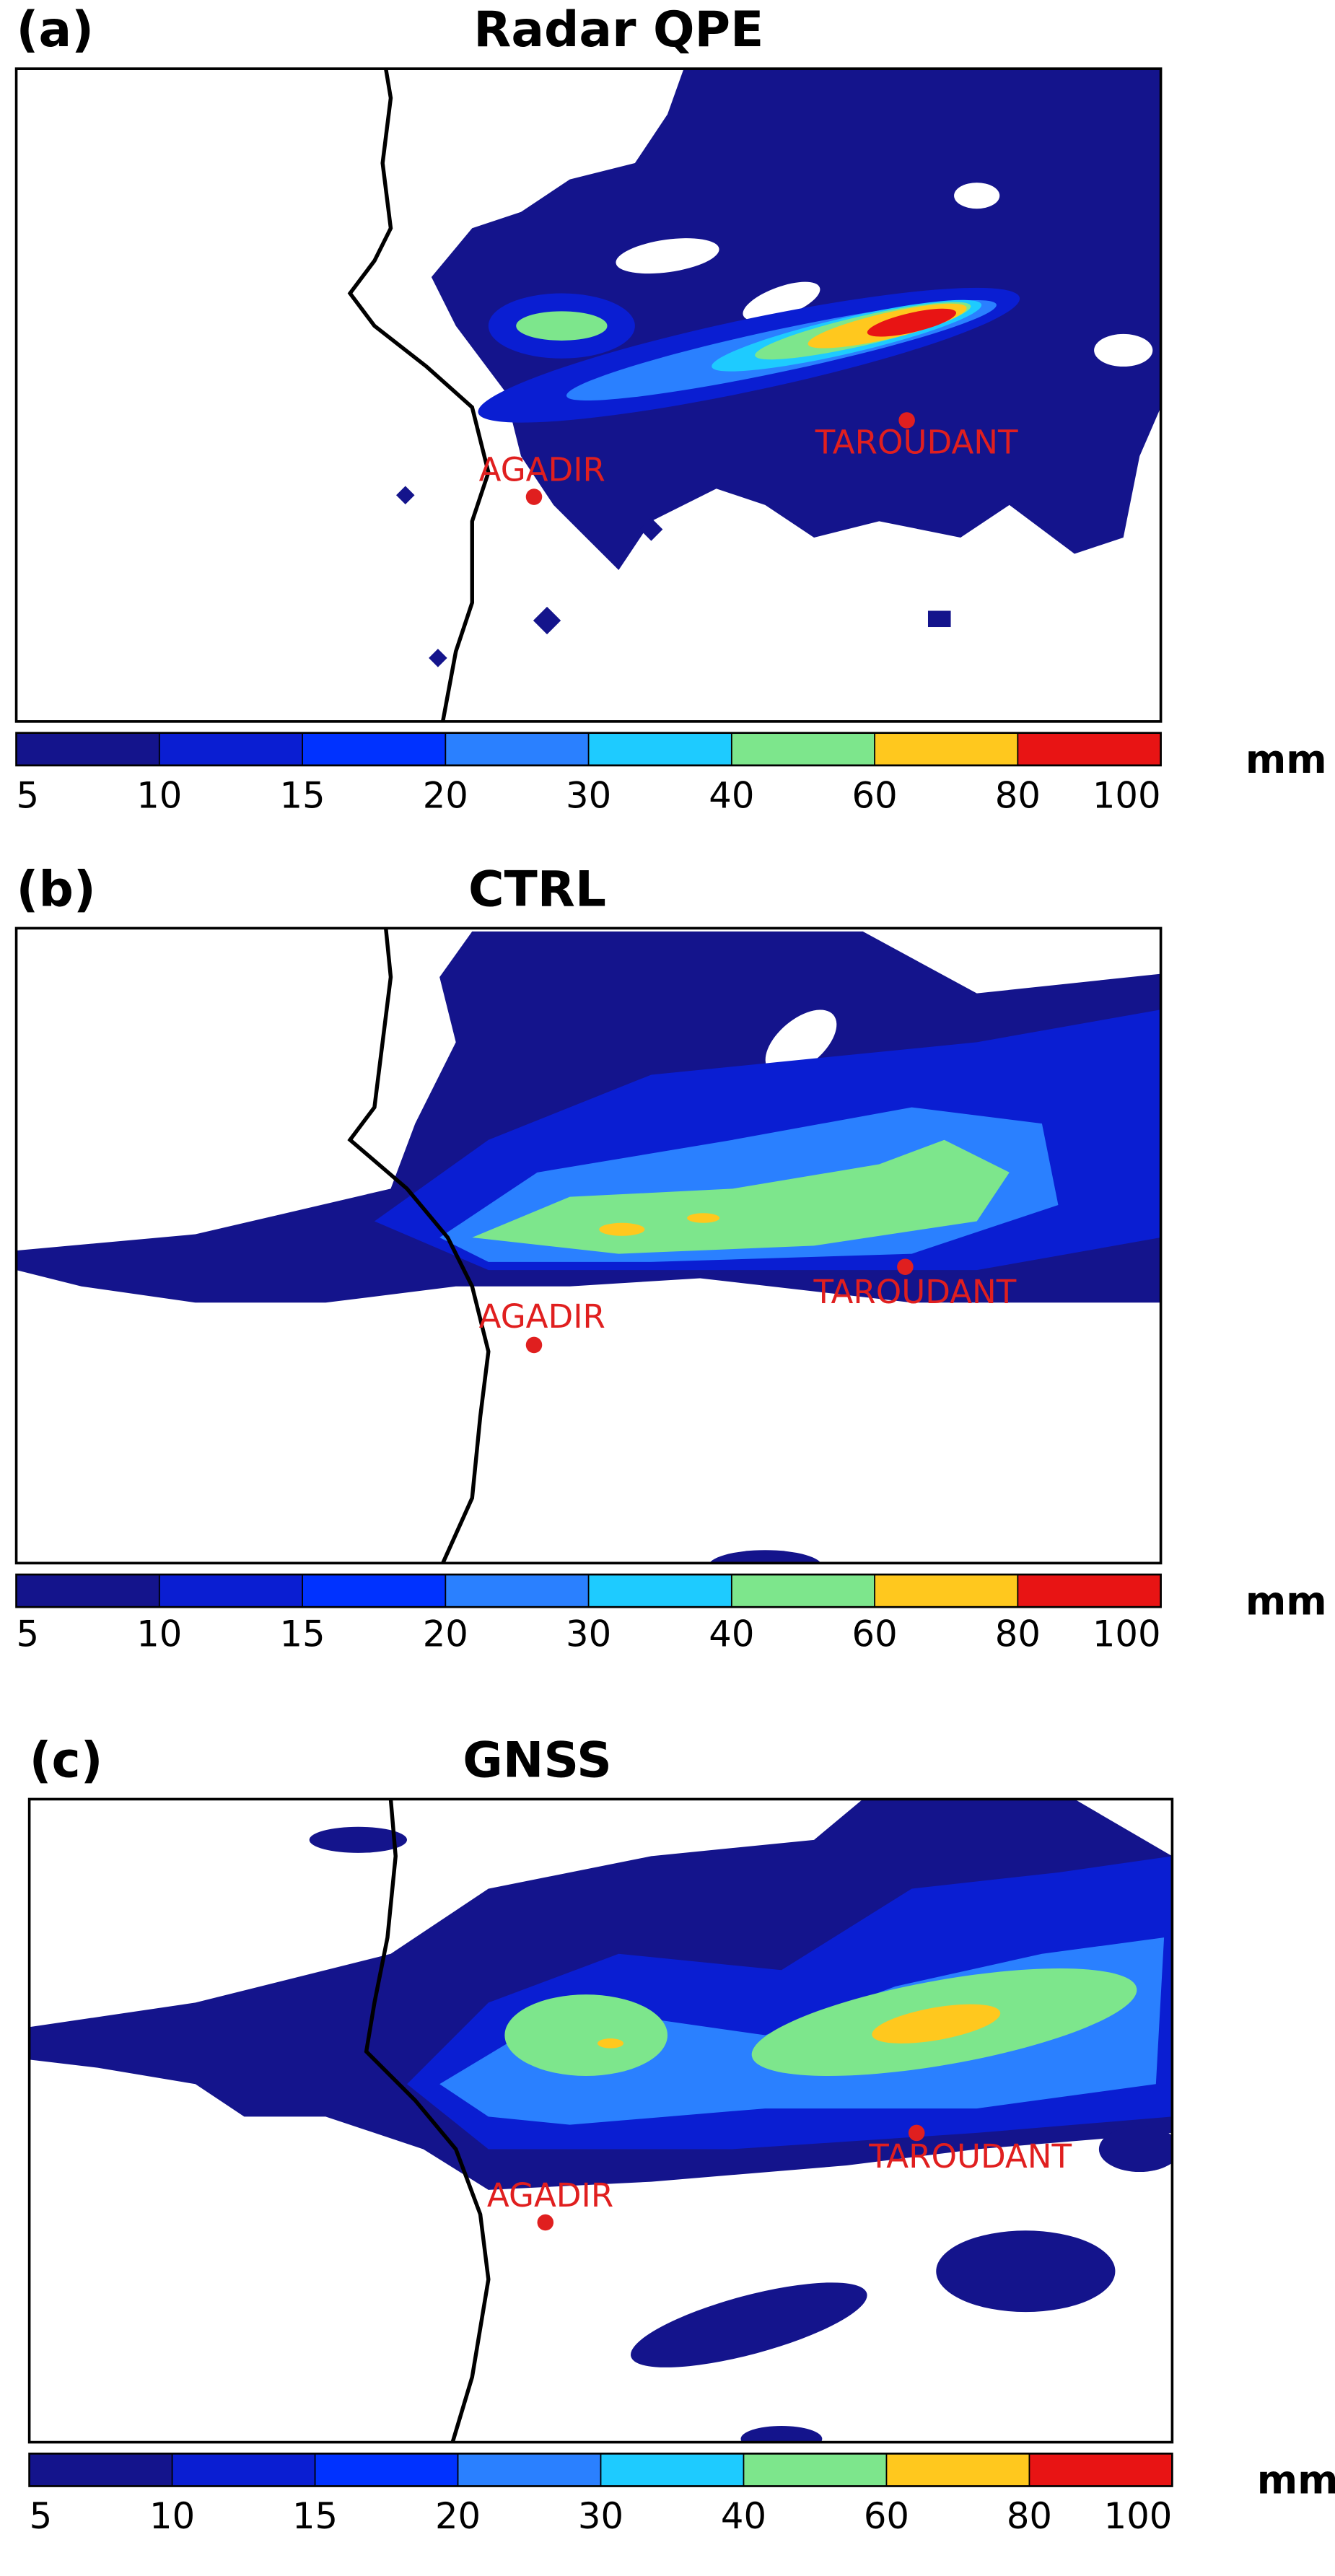 This screenshot has width=1335, height=2576. Describe the element at coordinates (537, 888) in the screenshot. I see `panel-title: CTRL` at that location.